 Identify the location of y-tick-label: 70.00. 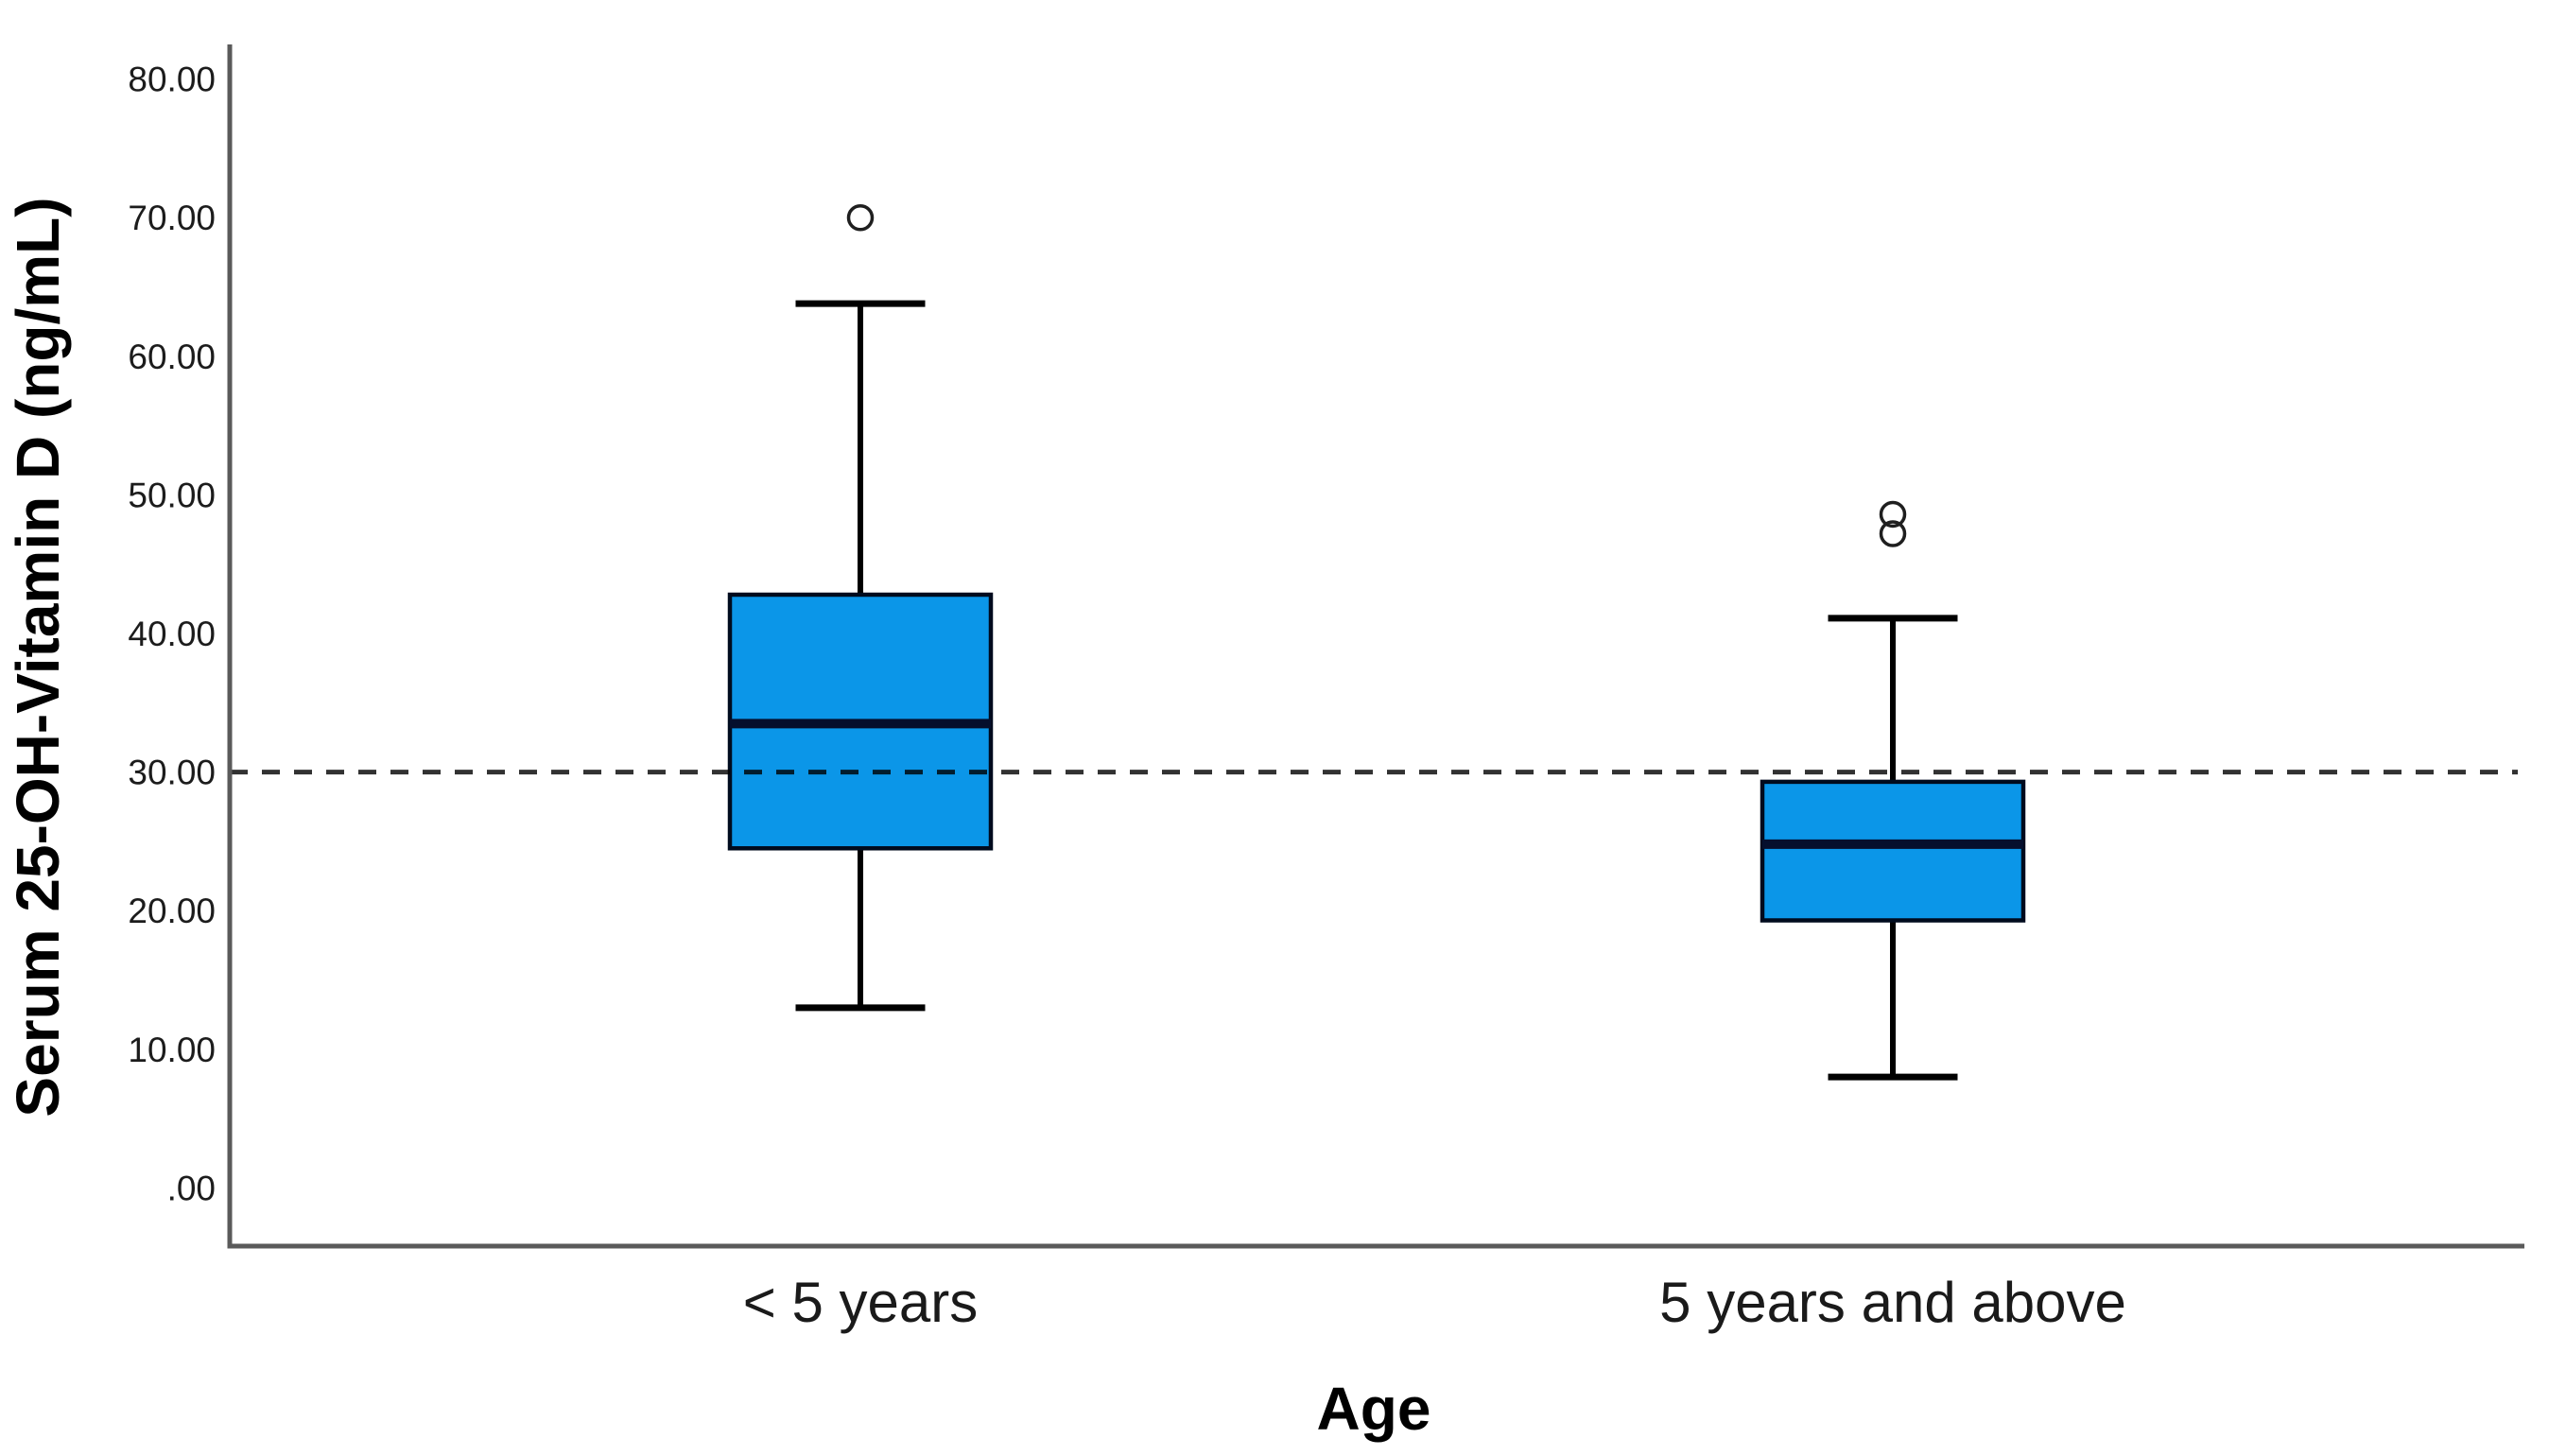
(172, 218).